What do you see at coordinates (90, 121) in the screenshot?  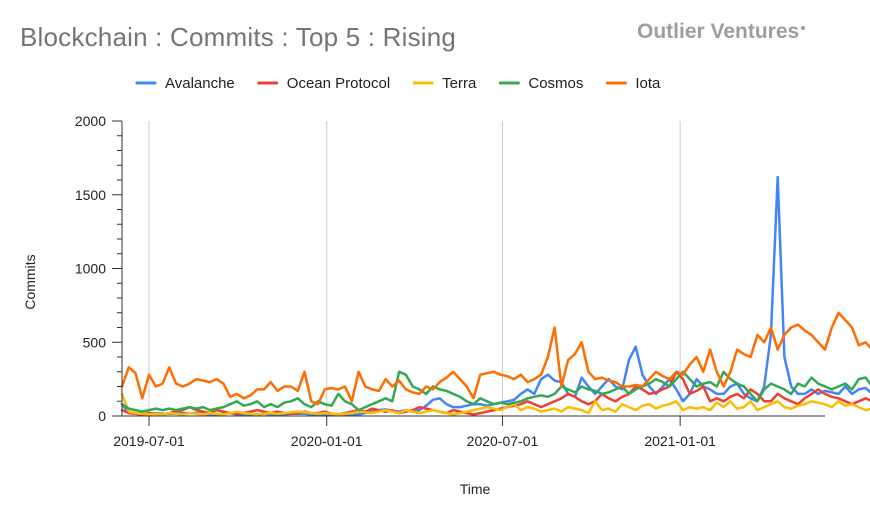 I see `y-tick-label: 2000` at bounding box center [90, 121].